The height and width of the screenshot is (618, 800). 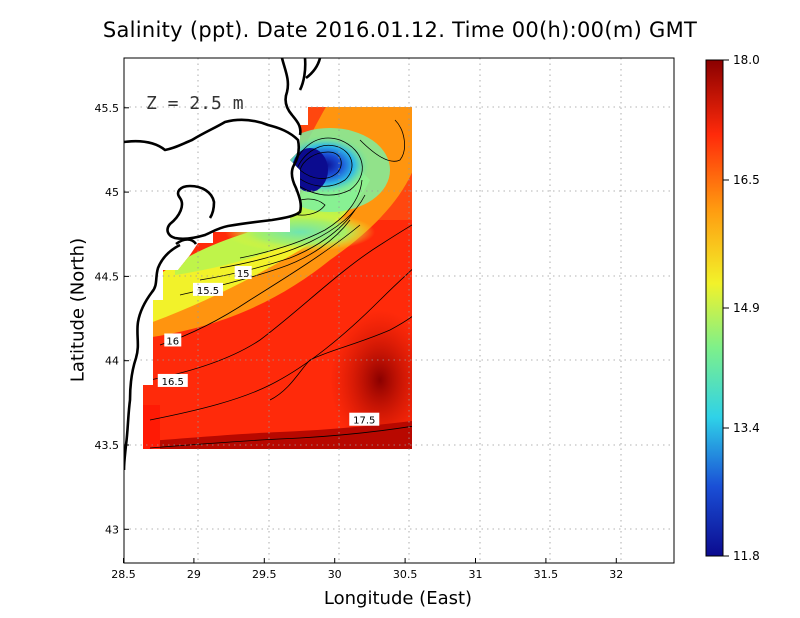 I want to click on x-axis-label: Longitude (East), so click(x=398, y=598).